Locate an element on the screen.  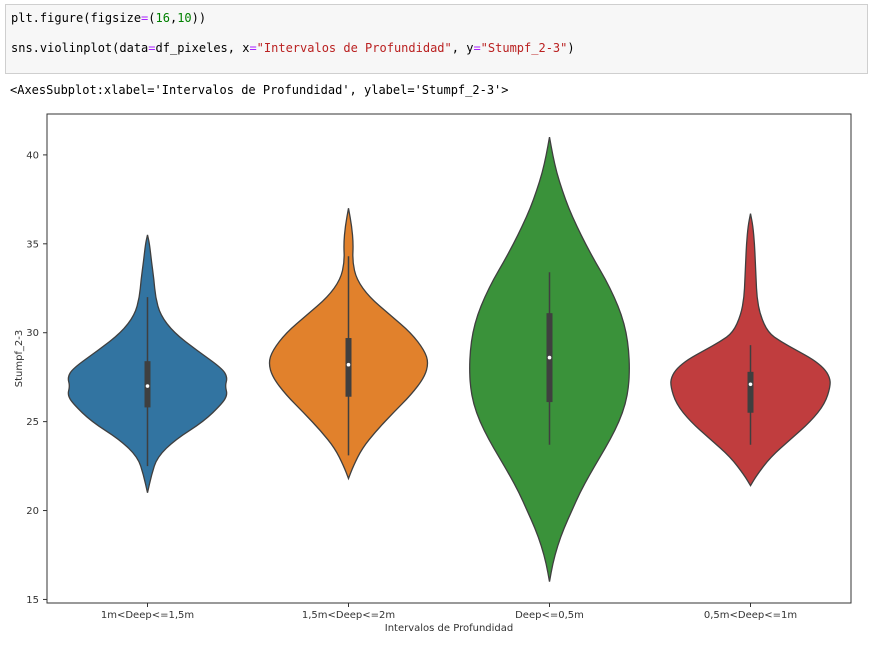
code-token: , y is located at coordinates (462, 48).